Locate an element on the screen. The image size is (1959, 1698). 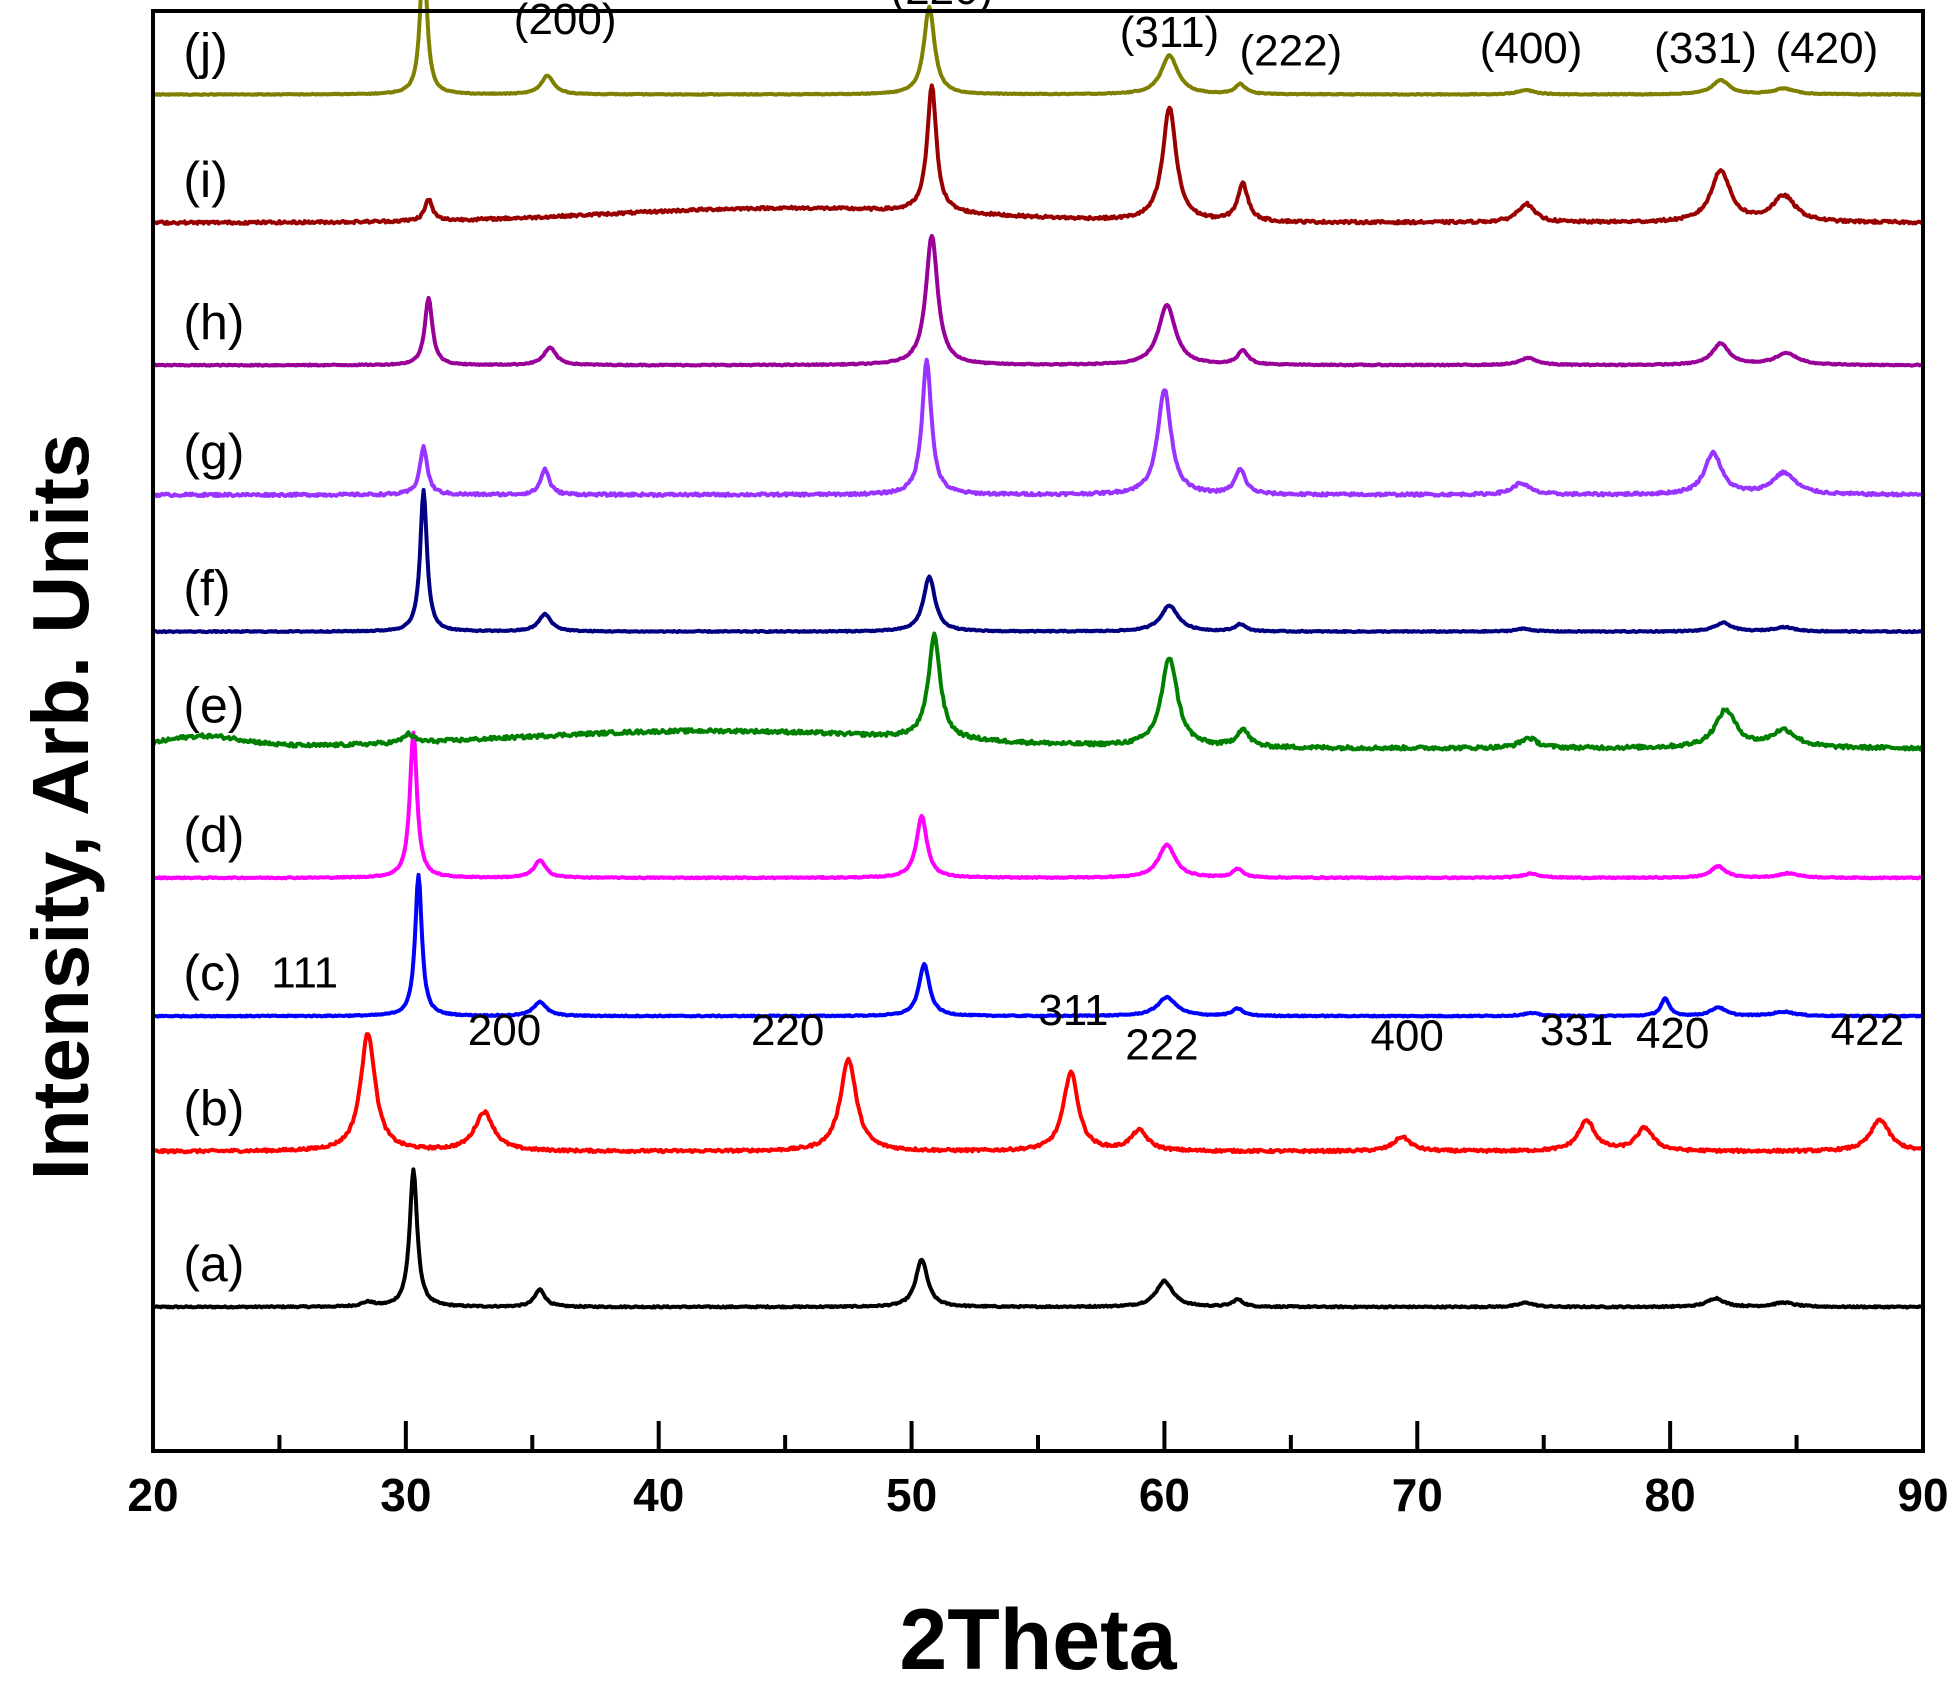
series-line-i is located at coordinates (1038, 154).